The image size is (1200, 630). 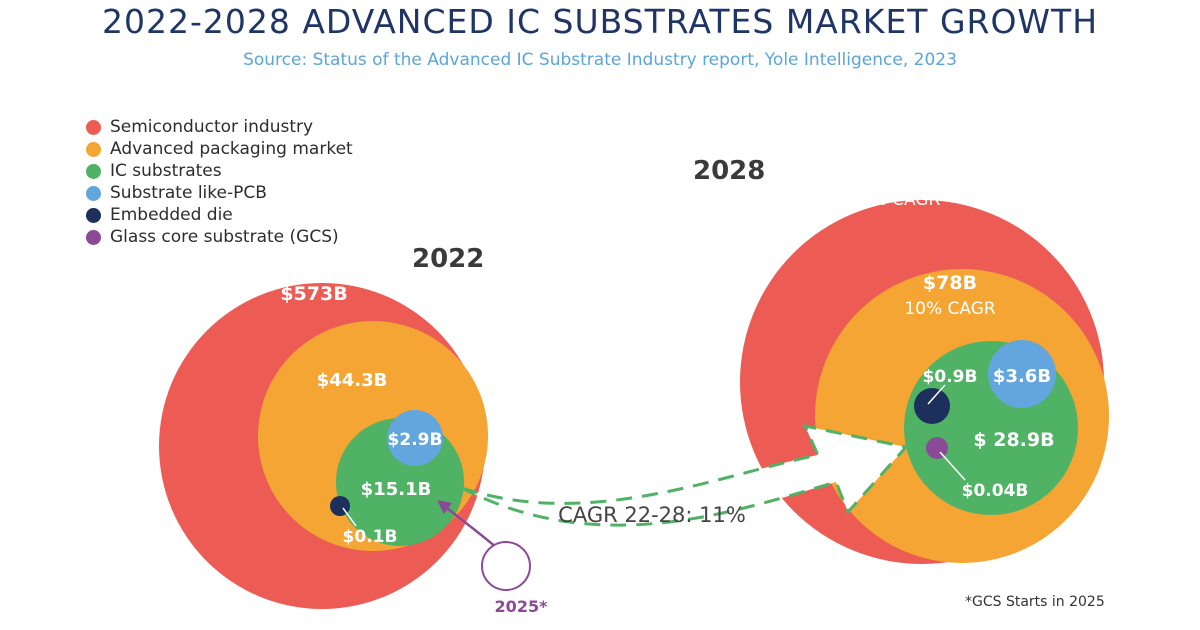 What do you see at coordinates (224, 237) in the screenshot?
I see `legend-label-glass-core: Glass core substrate (GCS)` at bounding box center [224, 237].